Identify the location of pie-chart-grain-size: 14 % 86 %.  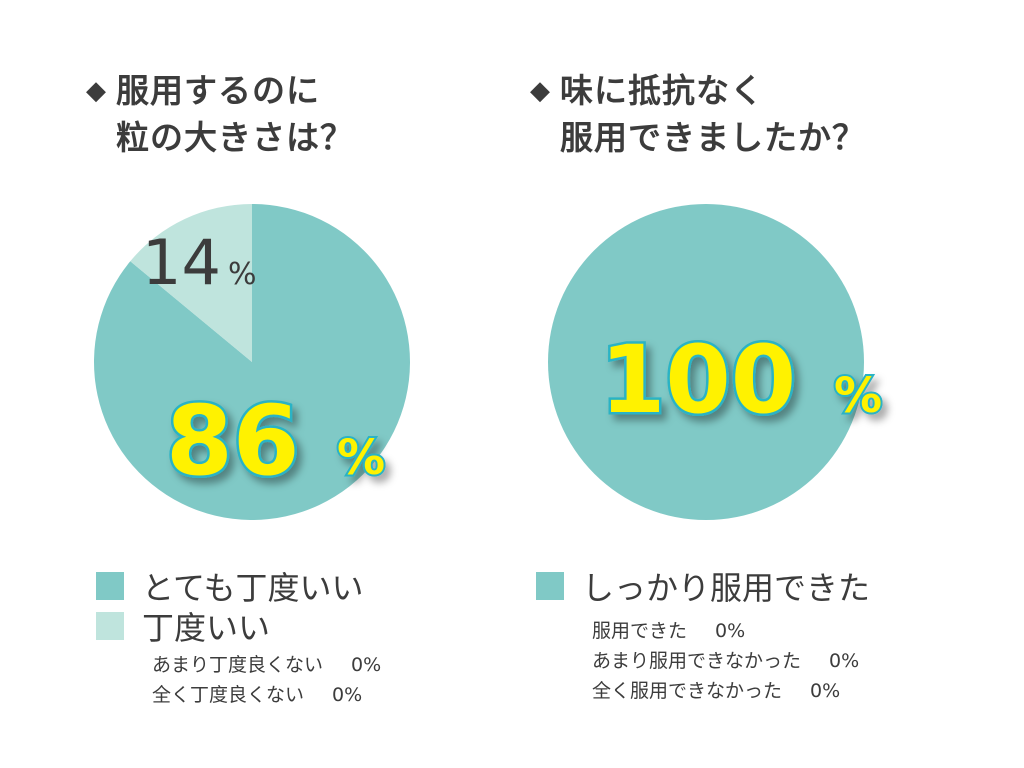
(252, 362).